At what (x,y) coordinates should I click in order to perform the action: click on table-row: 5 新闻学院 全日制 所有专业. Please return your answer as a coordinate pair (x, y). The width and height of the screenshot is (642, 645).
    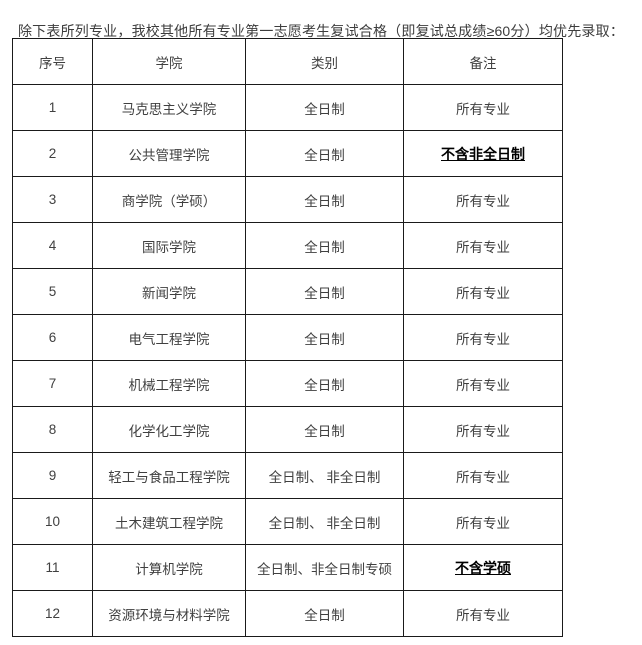
    Looking at the image, I should click on (287, 291).